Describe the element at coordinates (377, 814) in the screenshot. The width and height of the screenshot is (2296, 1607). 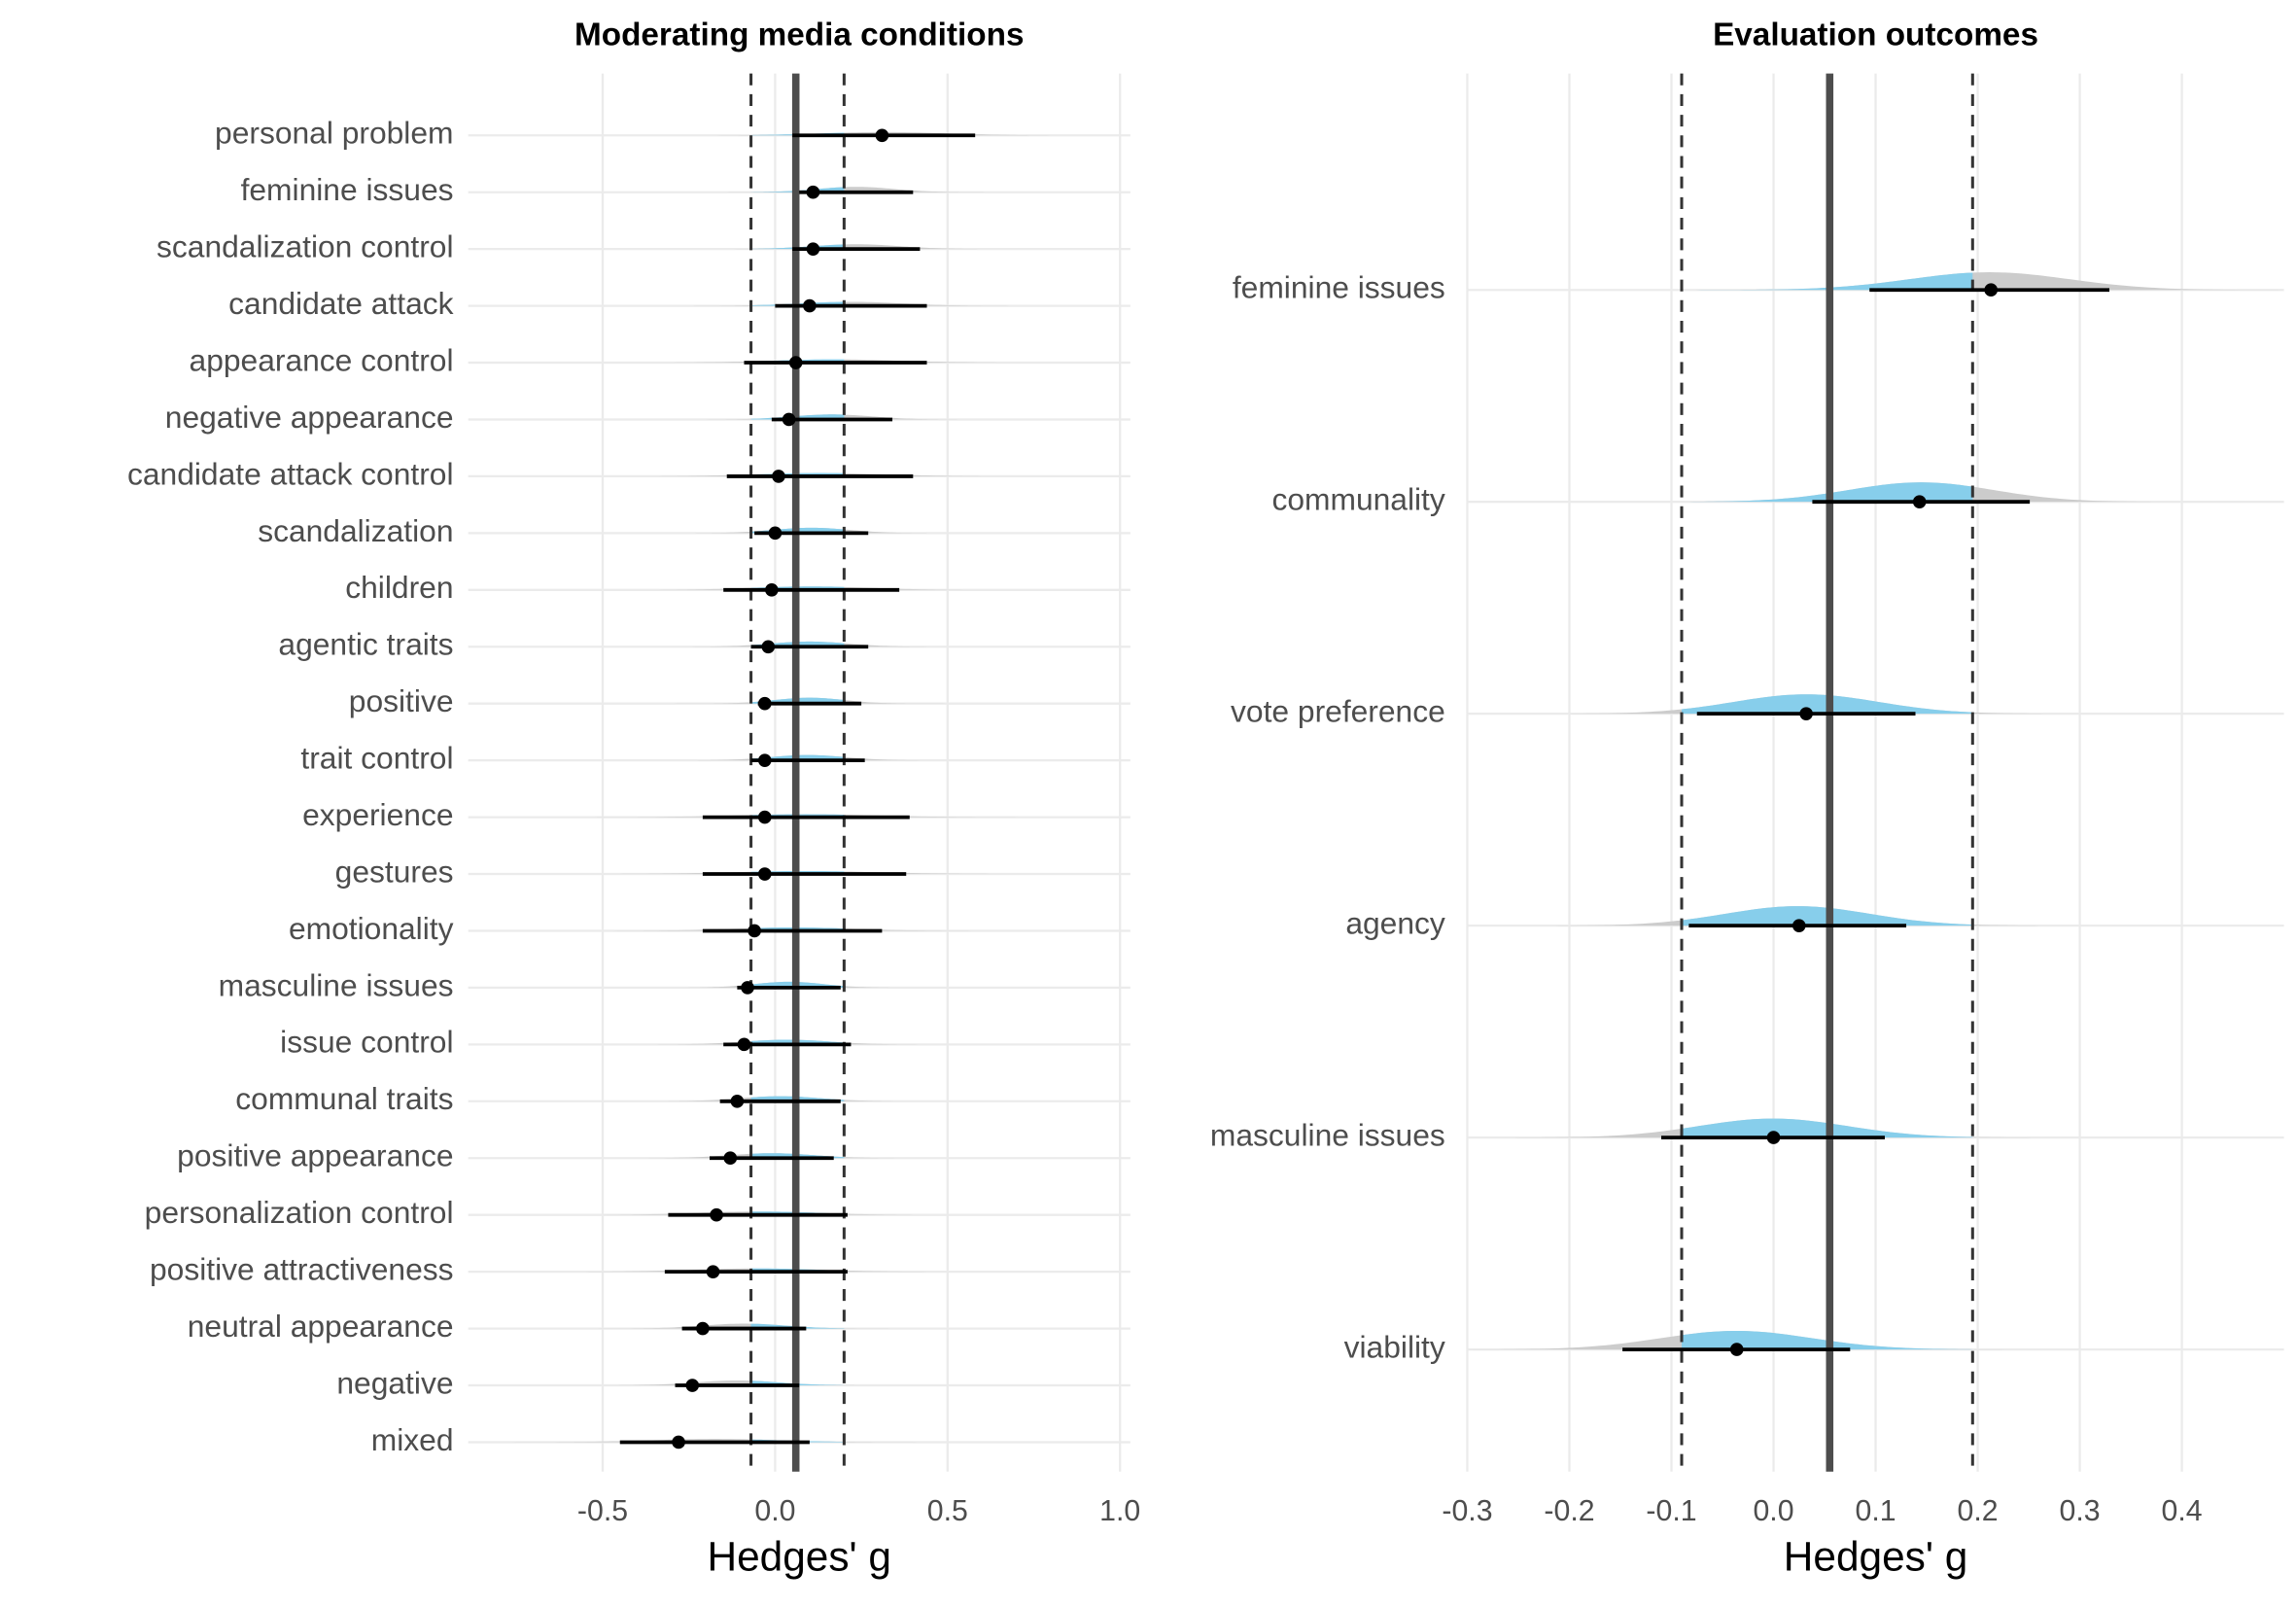
I see `category-label: experience` at that location.